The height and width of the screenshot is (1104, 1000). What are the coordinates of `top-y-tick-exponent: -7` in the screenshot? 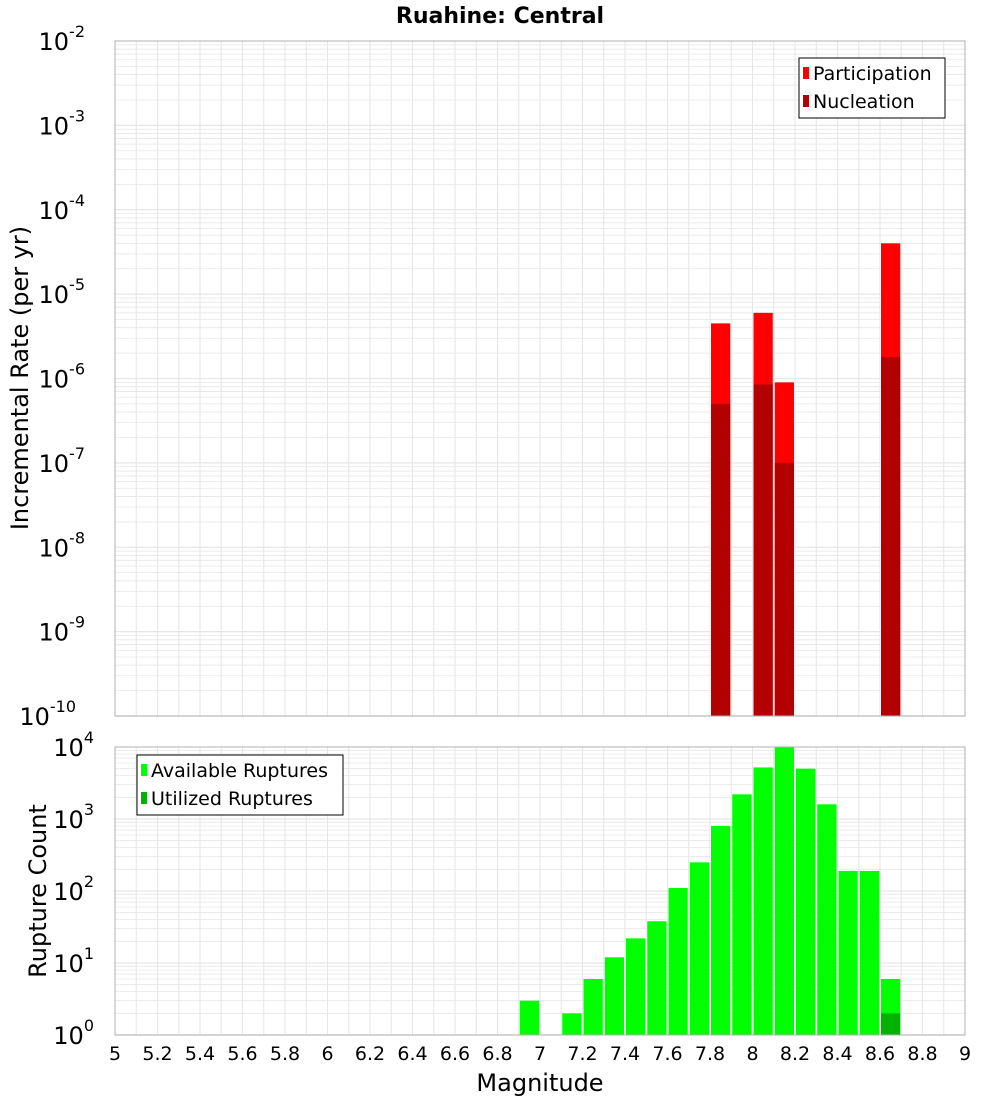 It's located at (77, 453).